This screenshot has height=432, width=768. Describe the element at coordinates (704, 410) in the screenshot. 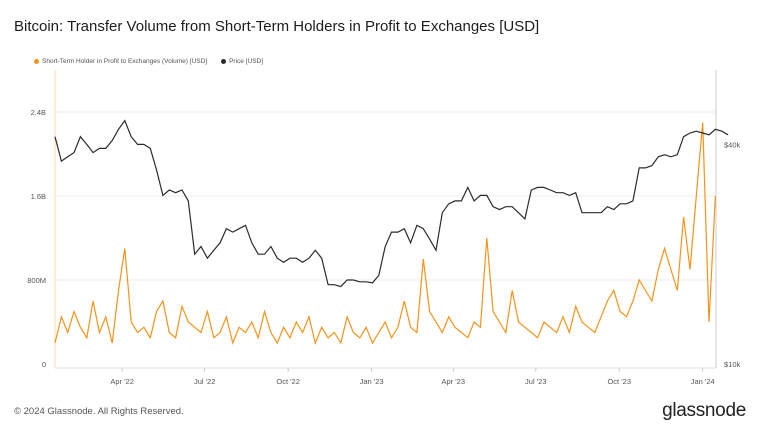

I see `glassnode-logo: glassnode` at that location.